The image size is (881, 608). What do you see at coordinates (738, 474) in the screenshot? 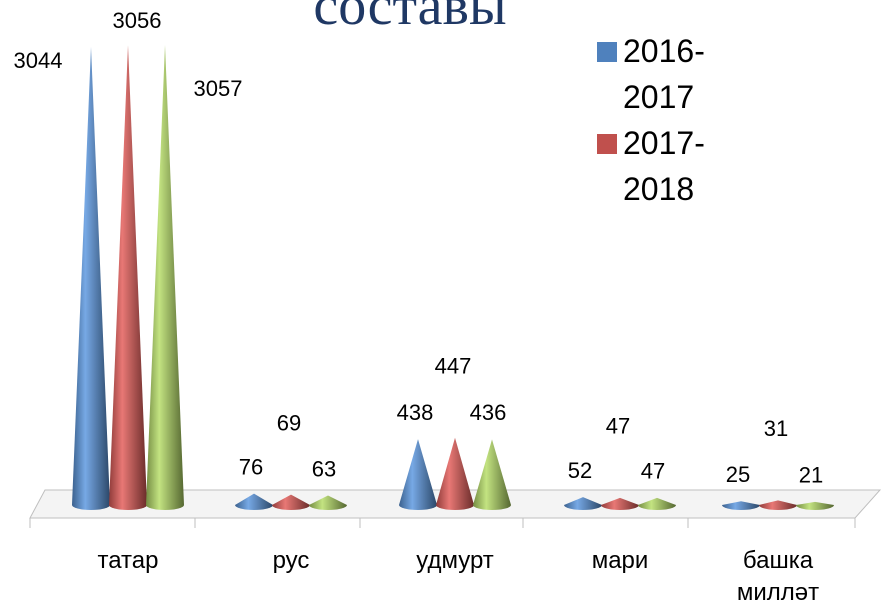
I see `value-label: 25` at bounding box center [738, 474].